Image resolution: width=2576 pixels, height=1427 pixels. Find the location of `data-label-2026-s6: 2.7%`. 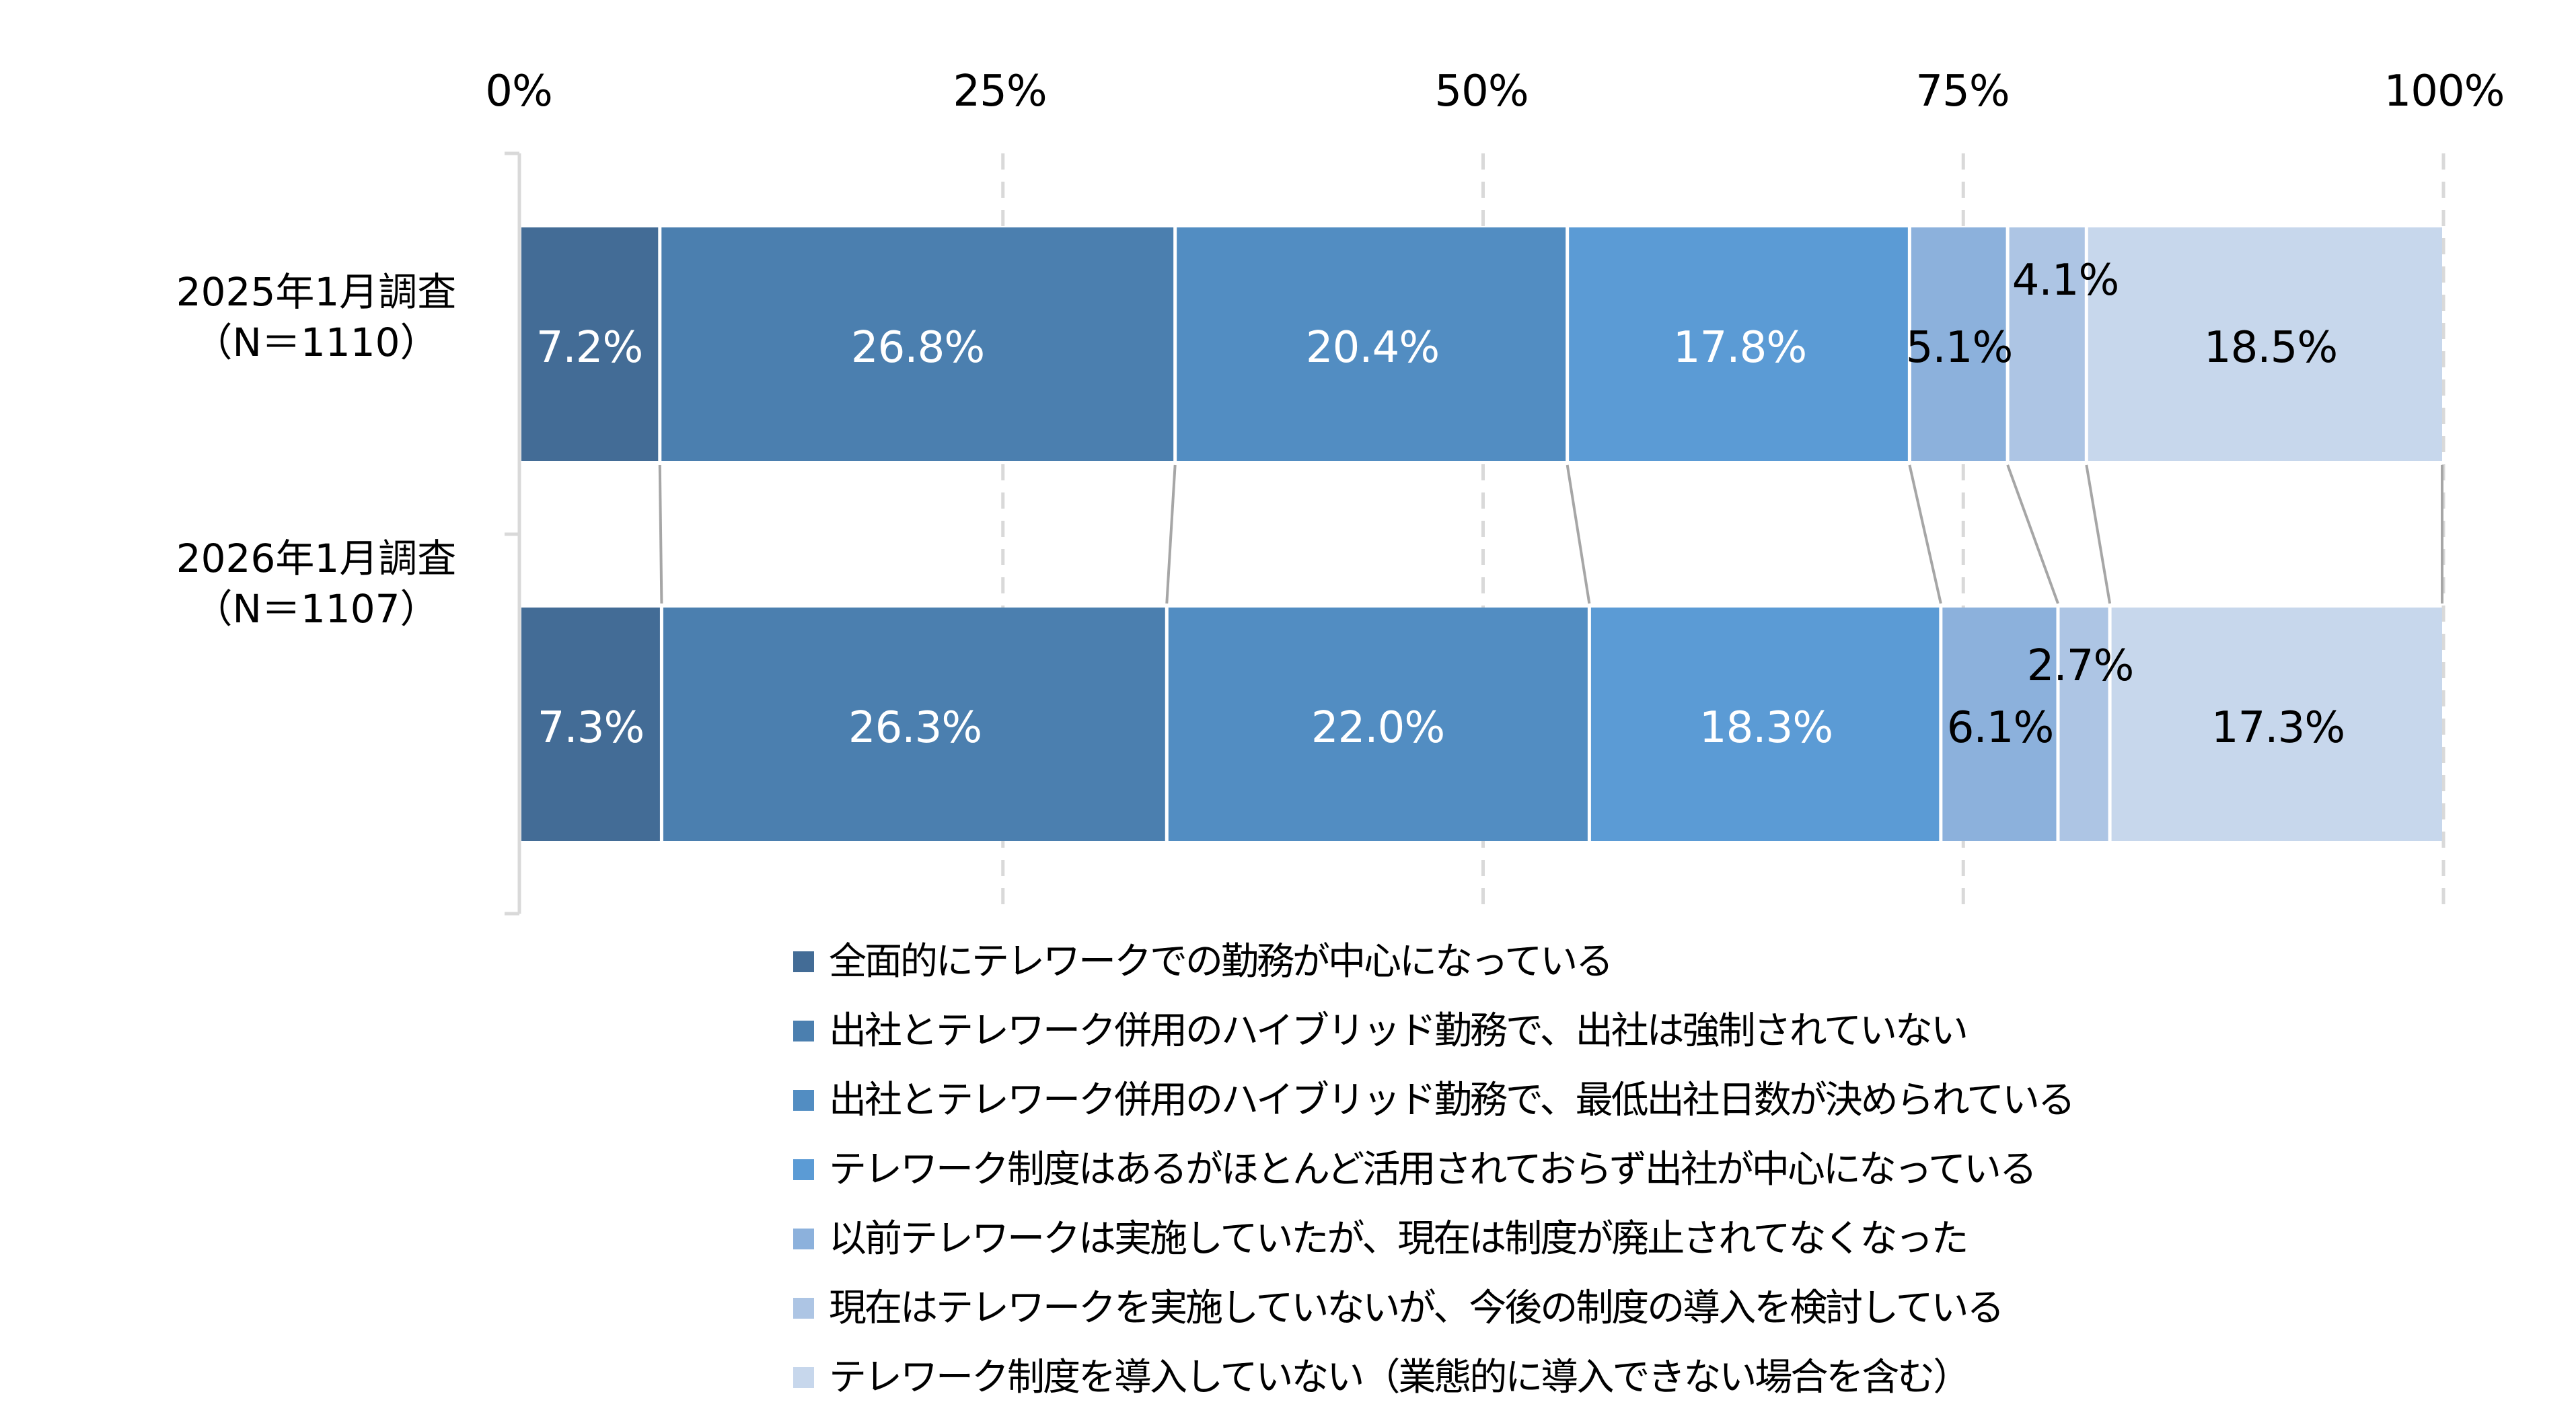

data-label-2026-s6: 2.7% is located at coordinates (2080, 666).